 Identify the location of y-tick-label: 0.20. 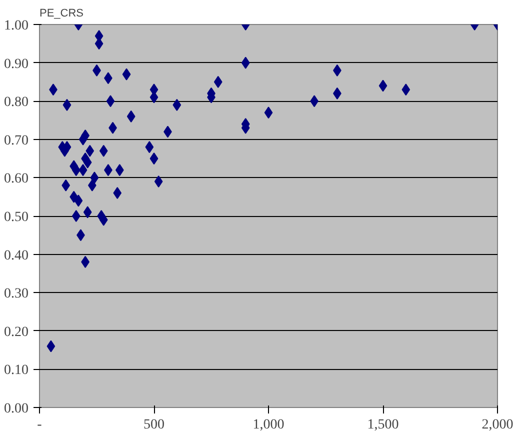
(16, 332).